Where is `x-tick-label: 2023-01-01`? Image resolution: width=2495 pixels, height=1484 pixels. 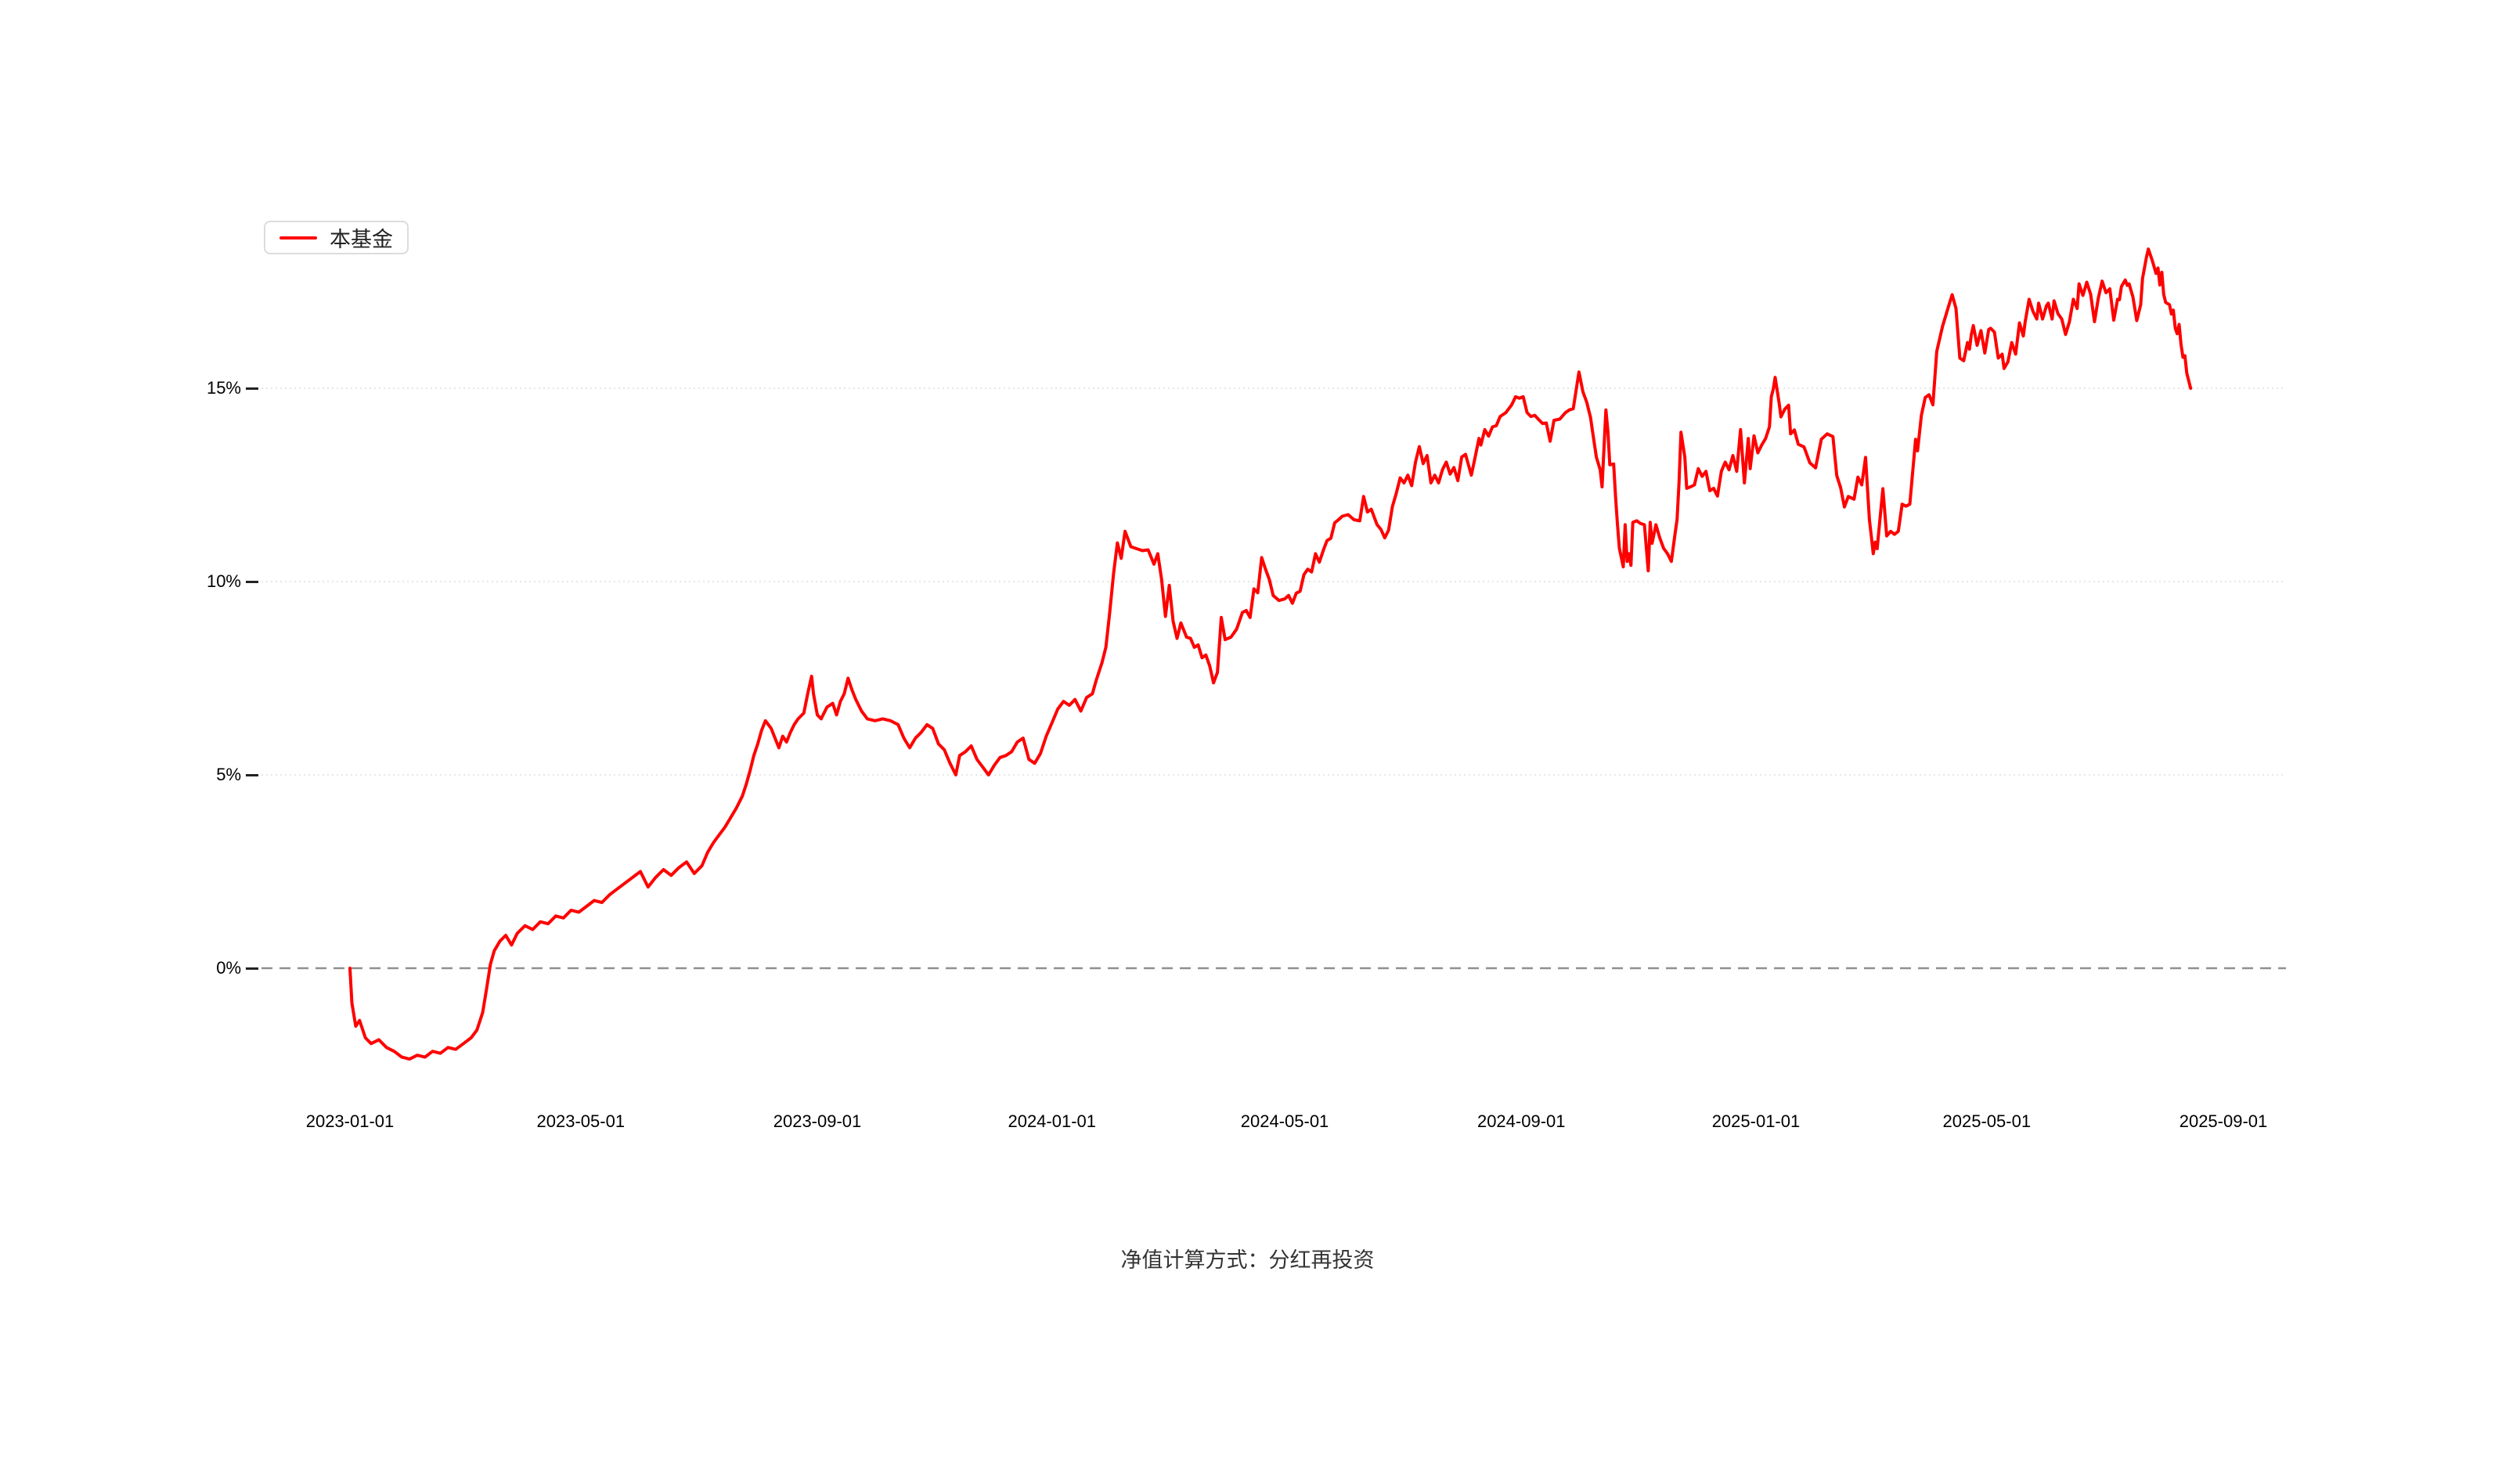 x-tick-label: 2023-01-01 is located at coordinates (350, 1121).